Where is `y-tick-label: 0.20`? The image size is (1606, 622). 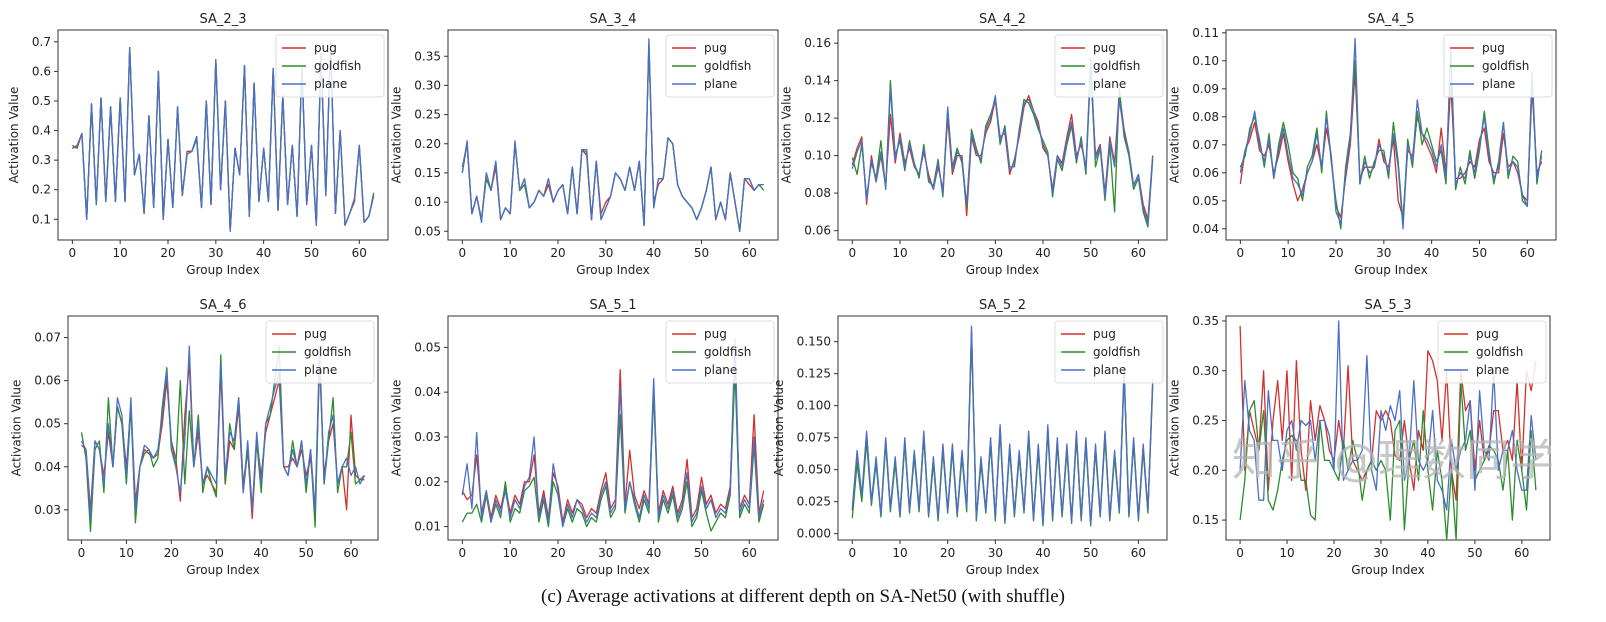 y-tick-label: 0.20 is located at coordinates (427, 144).